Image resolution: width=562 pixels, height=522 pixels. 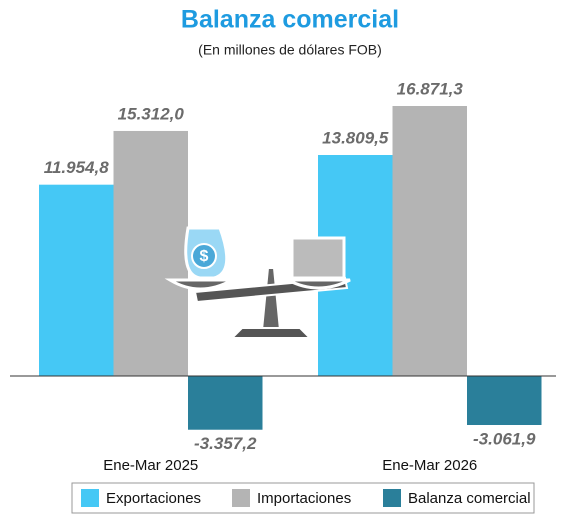 I want to click on value-label: 13.809,5, so click(x=355, y=137).